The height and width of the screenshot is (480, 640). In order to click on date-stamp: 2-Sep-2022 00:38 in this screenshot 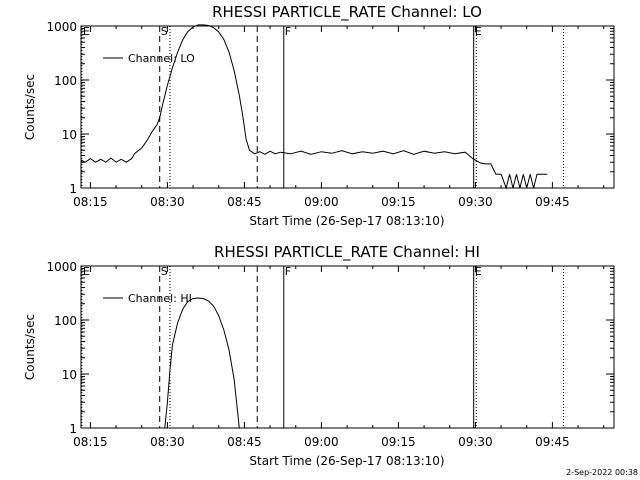, I will do `click(602, 472)`.